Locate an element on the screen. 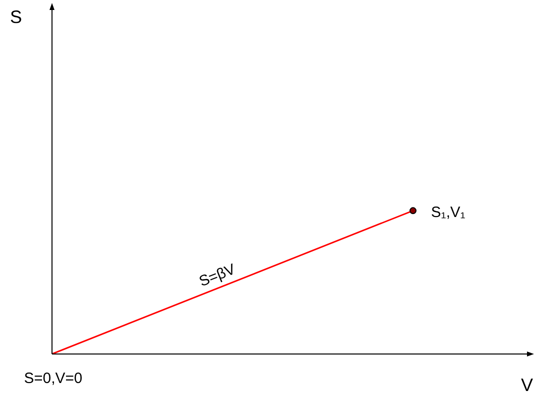 This screenshot has width=537, height=401. annotation: S₁,V₁ is located at coordinates (448, 212).